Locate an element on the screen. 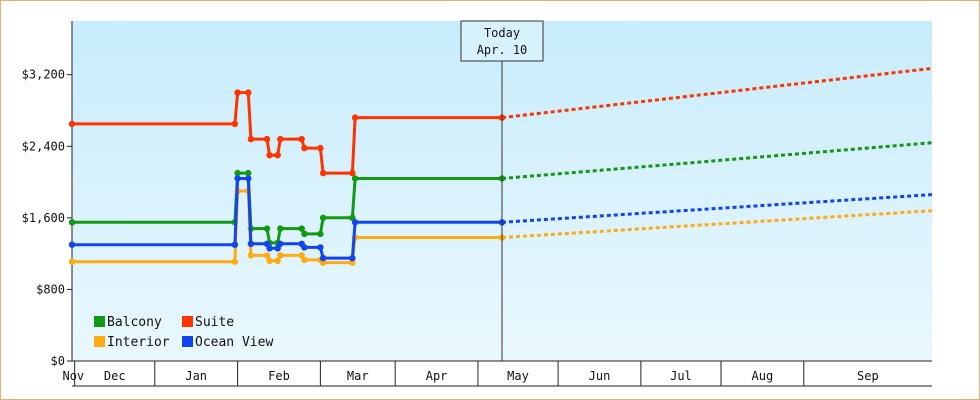 The height and width of the screenshot is (400, 980). x-tick-label: Dec is located at coordinates (115, 376).